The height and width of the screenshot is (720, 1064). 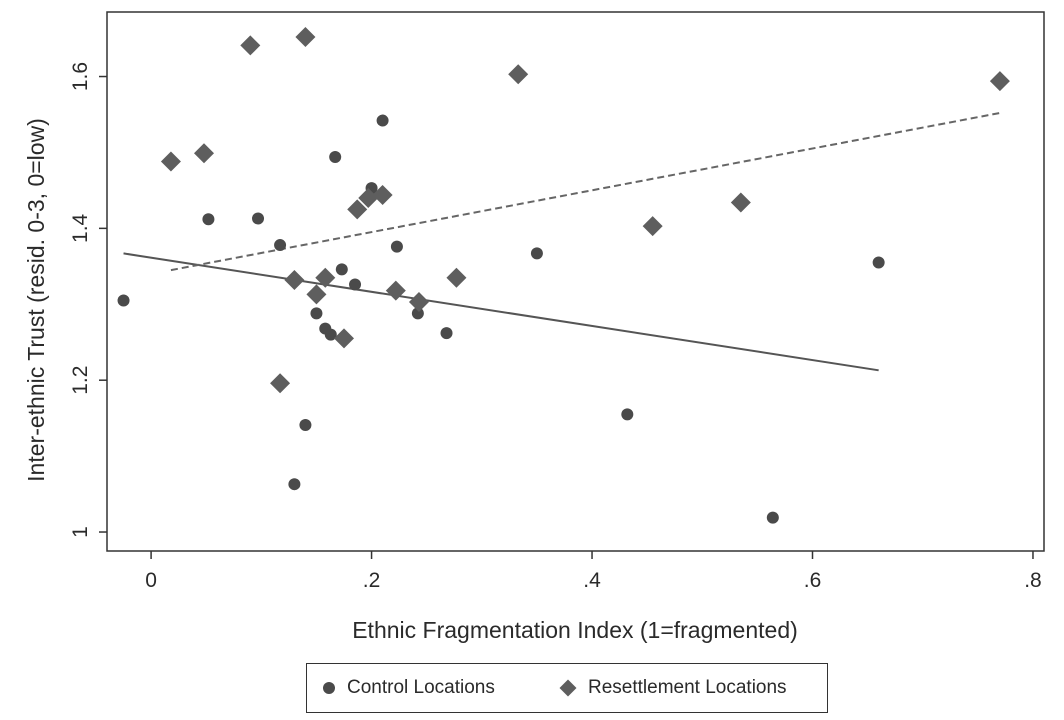 I want to click on legend-item-resettlement: Resettlement Locations, so click(x=673, y=688).